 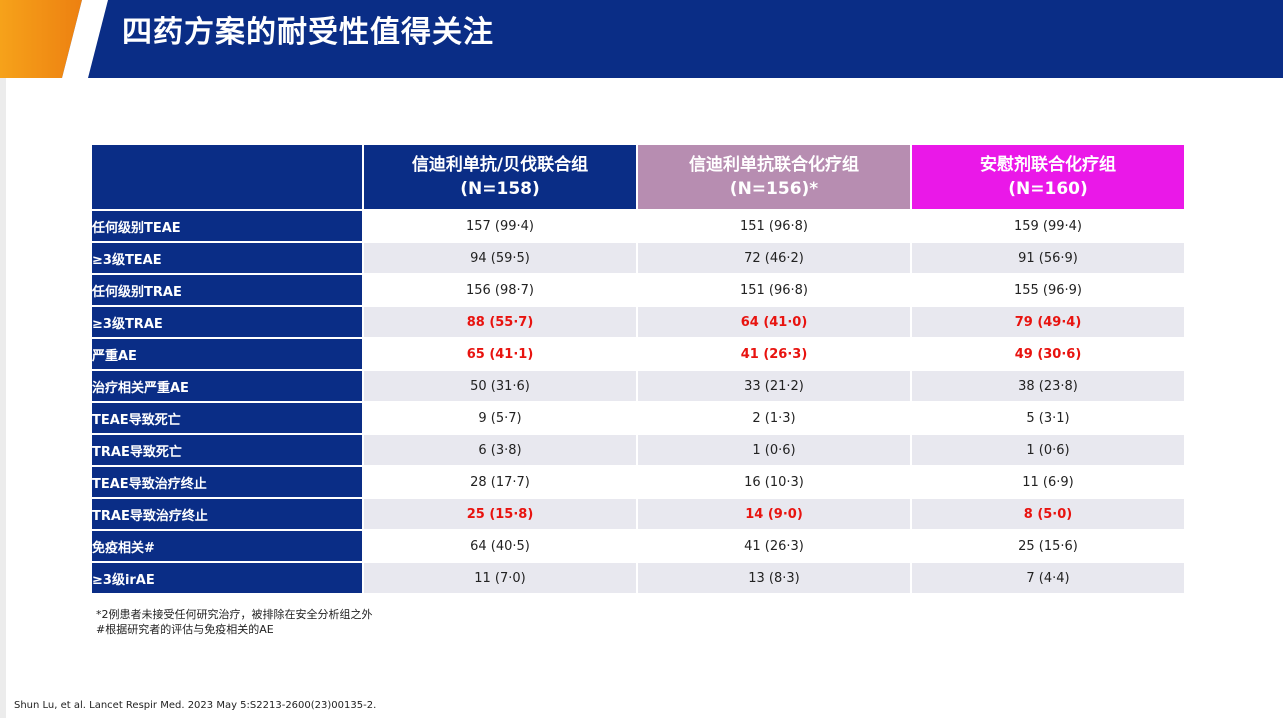 What do you see at coordinates (500, 322) in the screenshot?
I see `table-cell: 88 (55·7)` at bounding box center [500, 322].